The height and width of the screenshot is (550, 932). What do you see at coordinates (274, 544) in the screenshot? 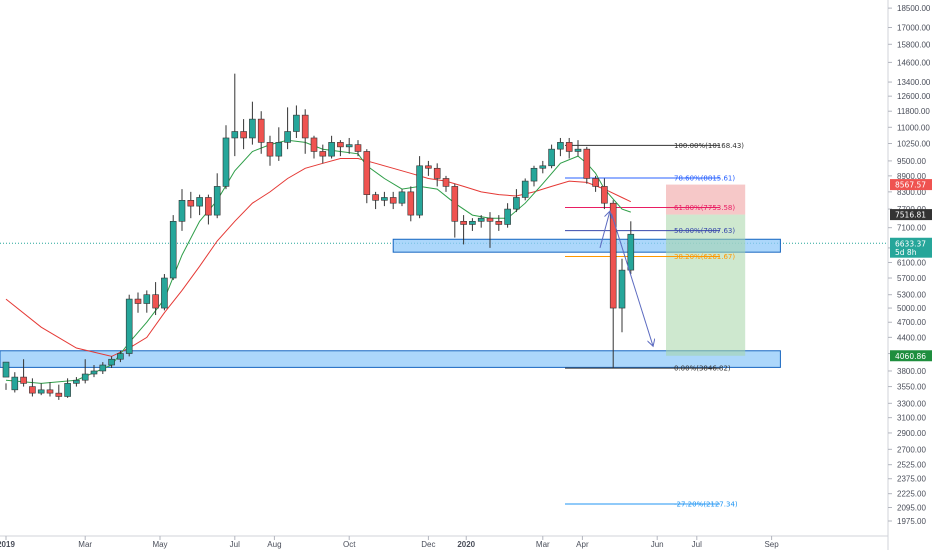
I see `time-tick-label: Aug` at bounding box center [274, 544].